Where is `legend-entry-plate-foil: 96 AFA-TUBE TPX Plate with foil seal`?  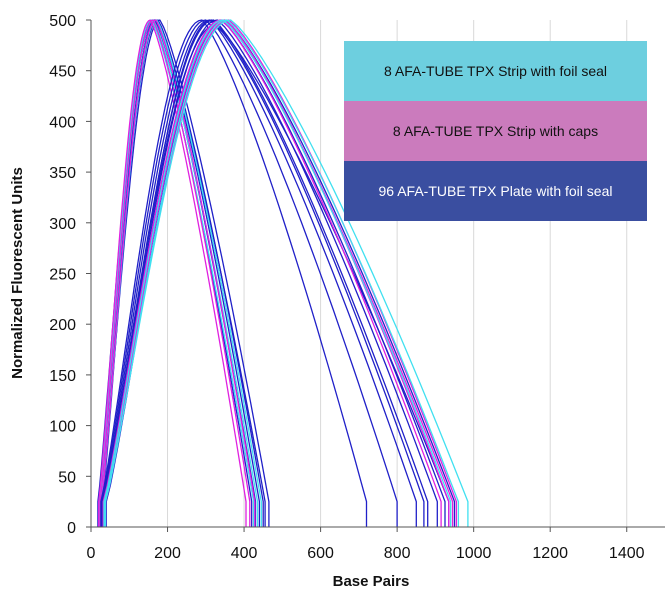 legend-entry-plate-foil: 96 AFA-TUBE TPX Plate with foil seal is located at coordinates (495, 191).